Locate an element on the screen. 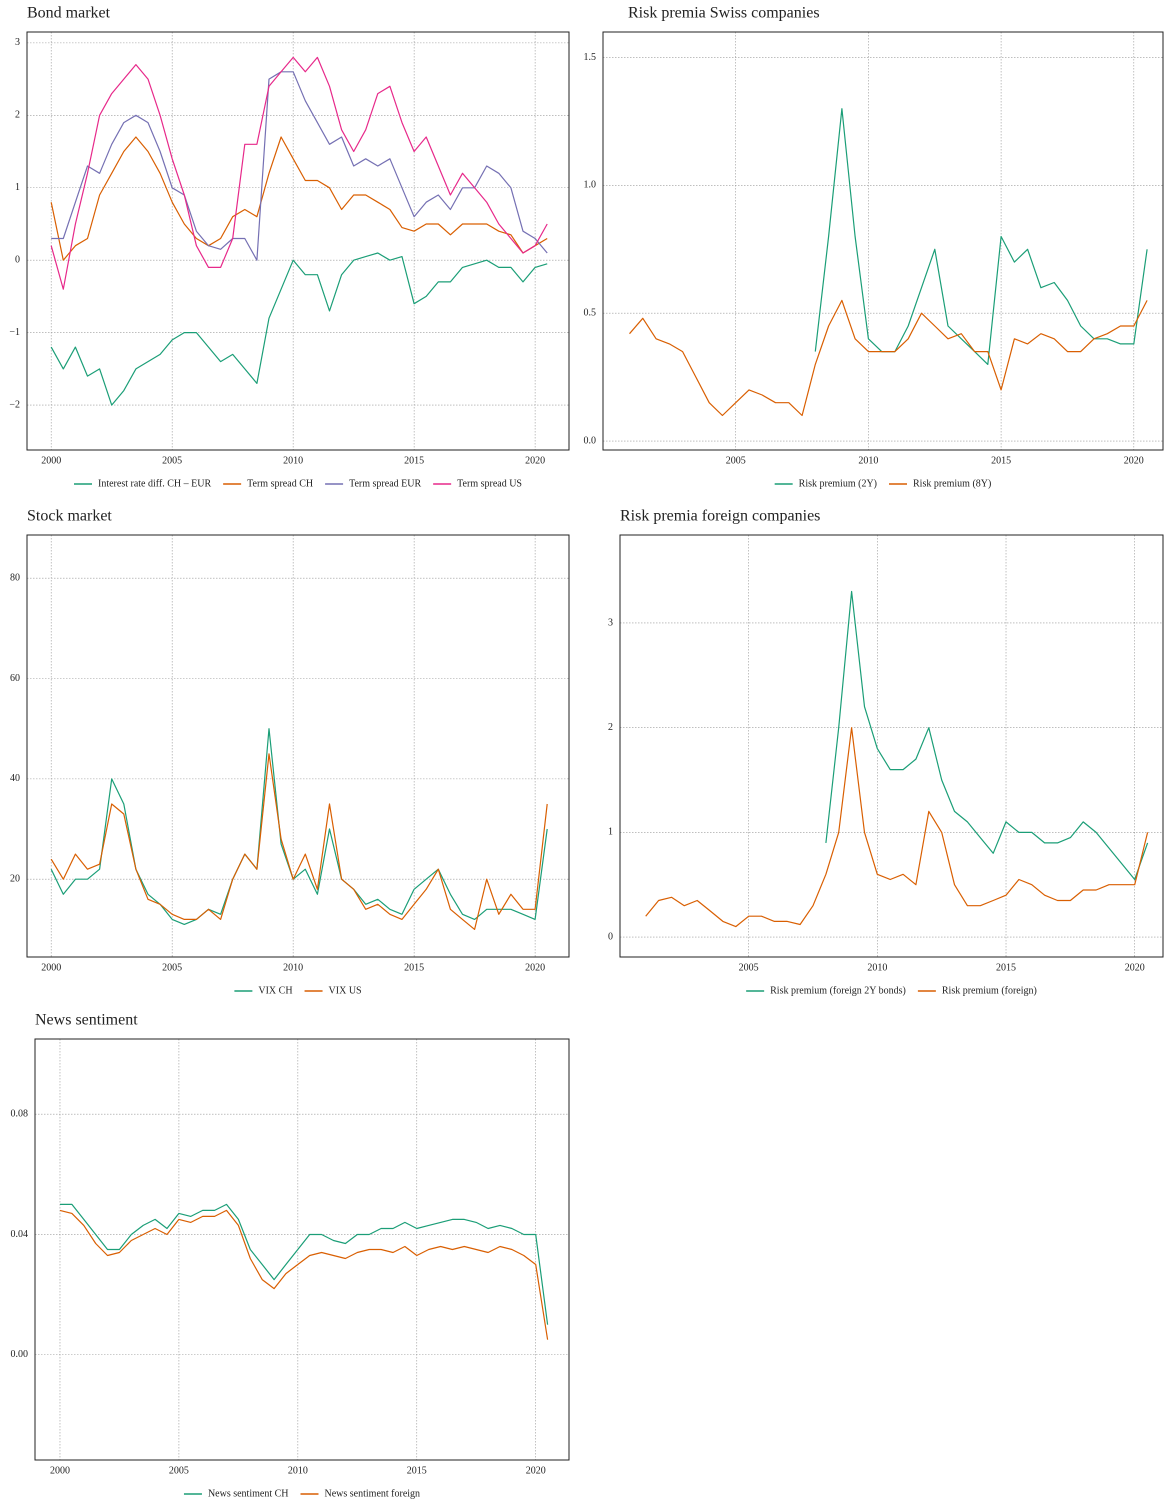  legend-label: Term spread CH is located at coordinates (280, 483).